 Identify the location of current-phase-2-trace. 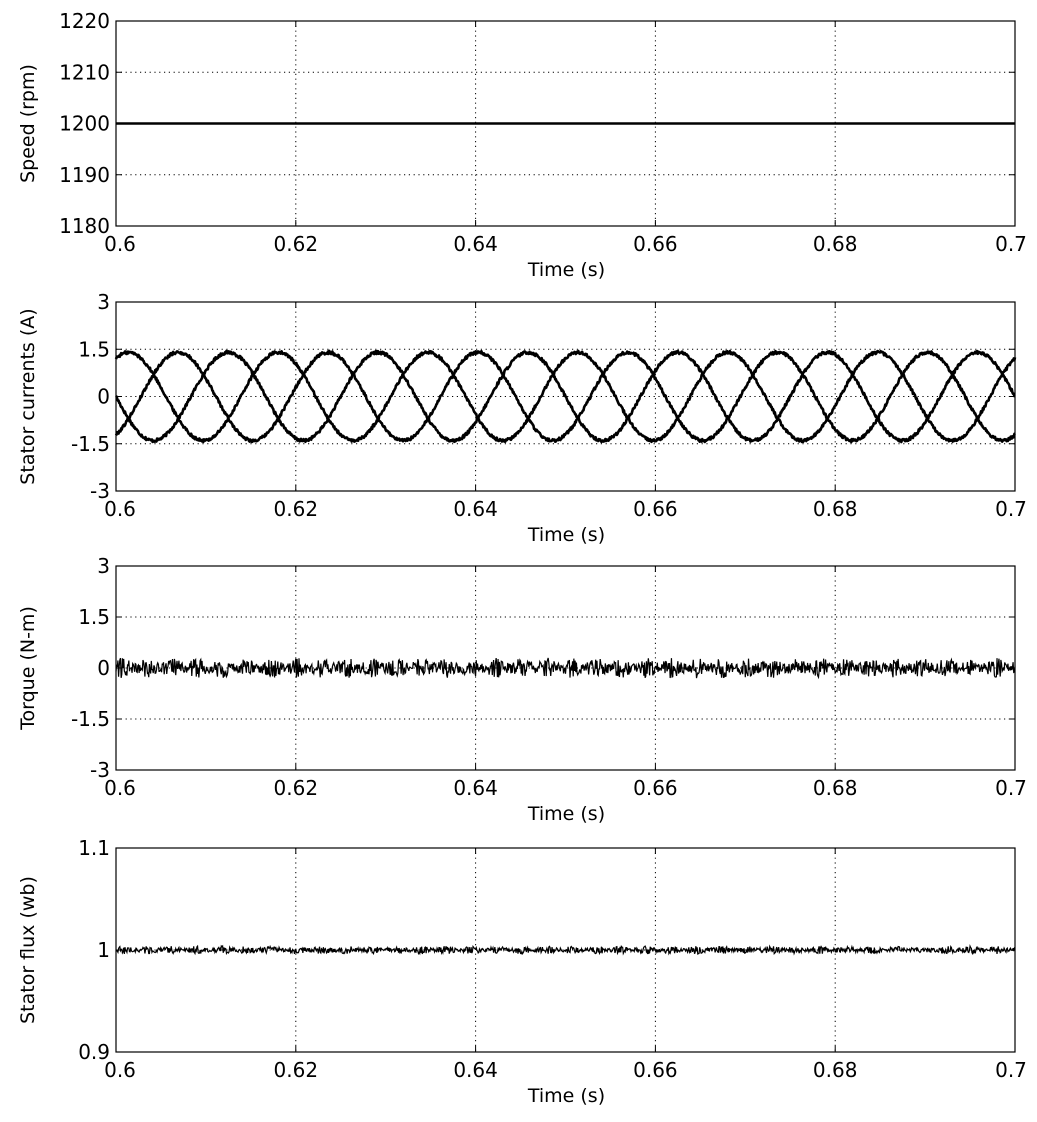
(565, 396).